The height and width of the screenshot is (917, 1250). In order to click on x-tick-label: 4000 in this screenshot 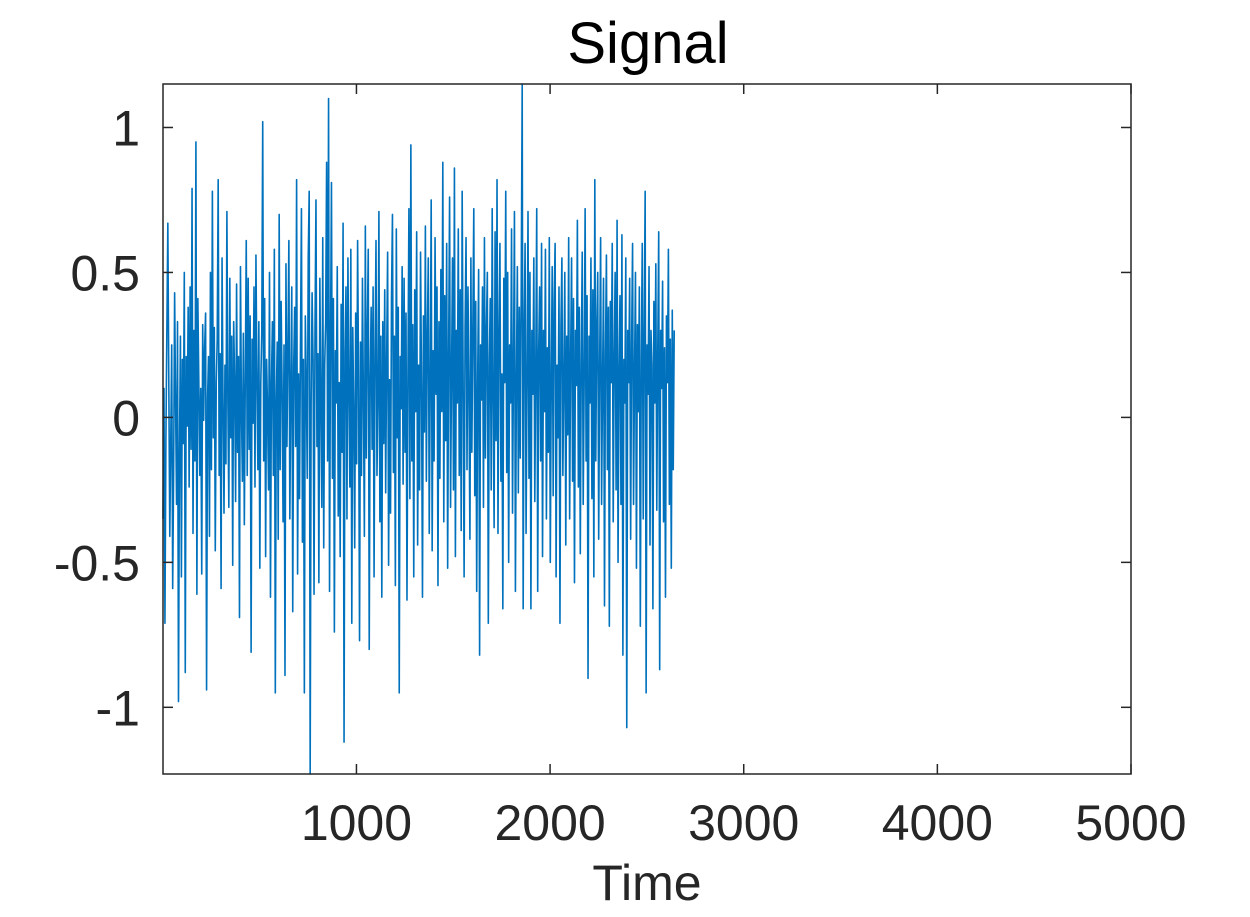, I will do `click(937, 823)`.